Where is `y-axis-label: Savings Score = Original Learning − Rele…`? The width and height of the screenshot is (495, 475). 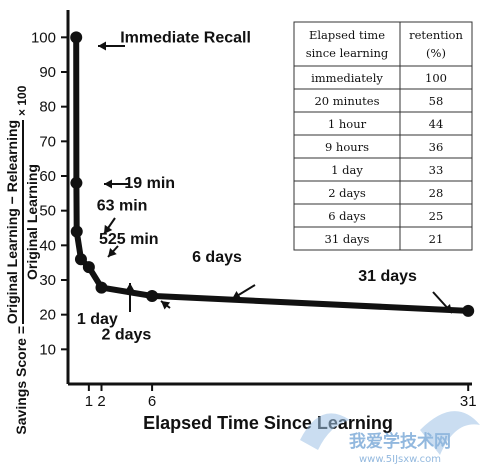
y-axis-label: Savings Score = Original Learning − Rele… is located at coordinates (22, 259).